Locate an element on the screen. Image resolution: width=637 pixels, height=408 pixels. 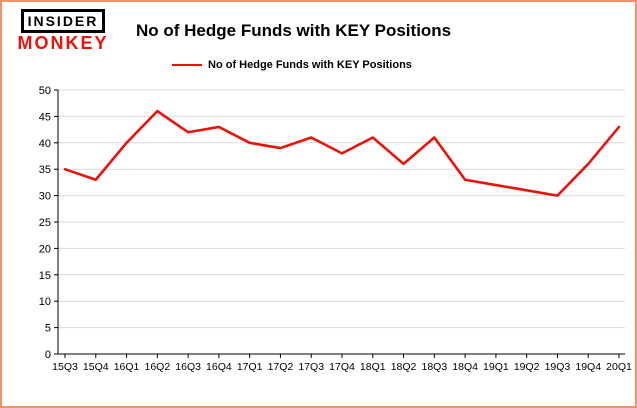
chart-title: No of Hedge Funds with KEY Positions is located at coordinates (294, 31).